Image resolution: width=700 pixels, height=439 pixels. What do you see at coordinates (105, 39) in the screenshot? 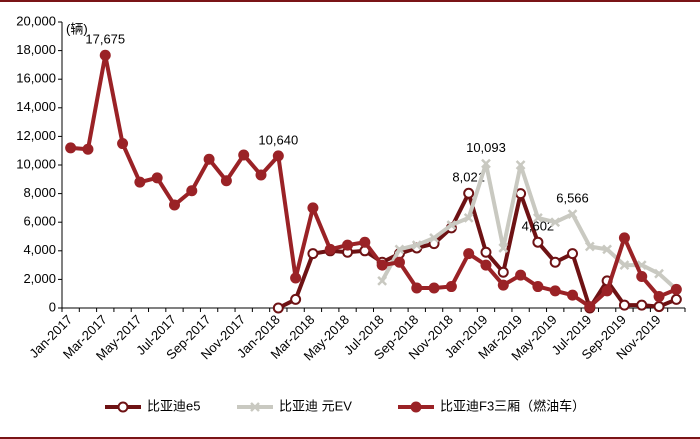
I see `data-label: 17,675` at bounding box center [105, 39].